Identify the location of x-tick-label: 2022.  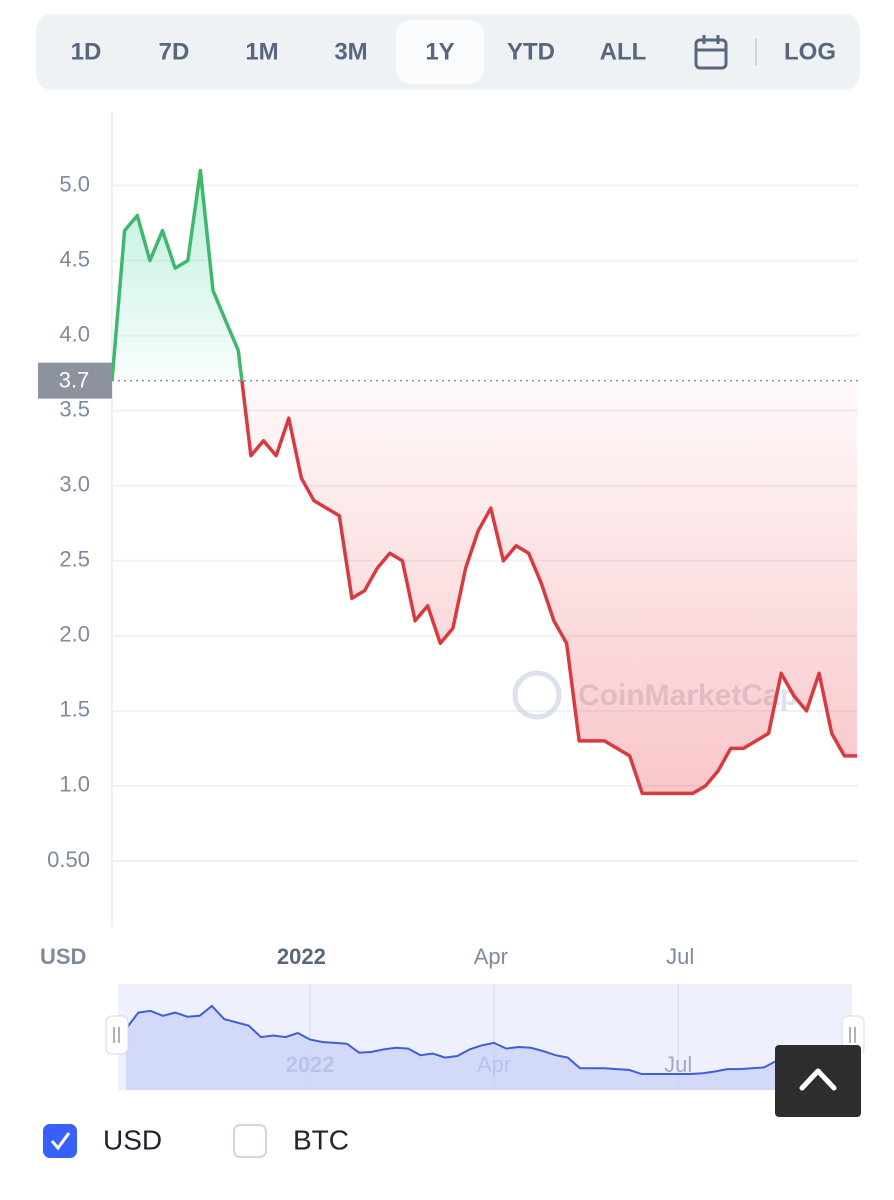
(301, 956).